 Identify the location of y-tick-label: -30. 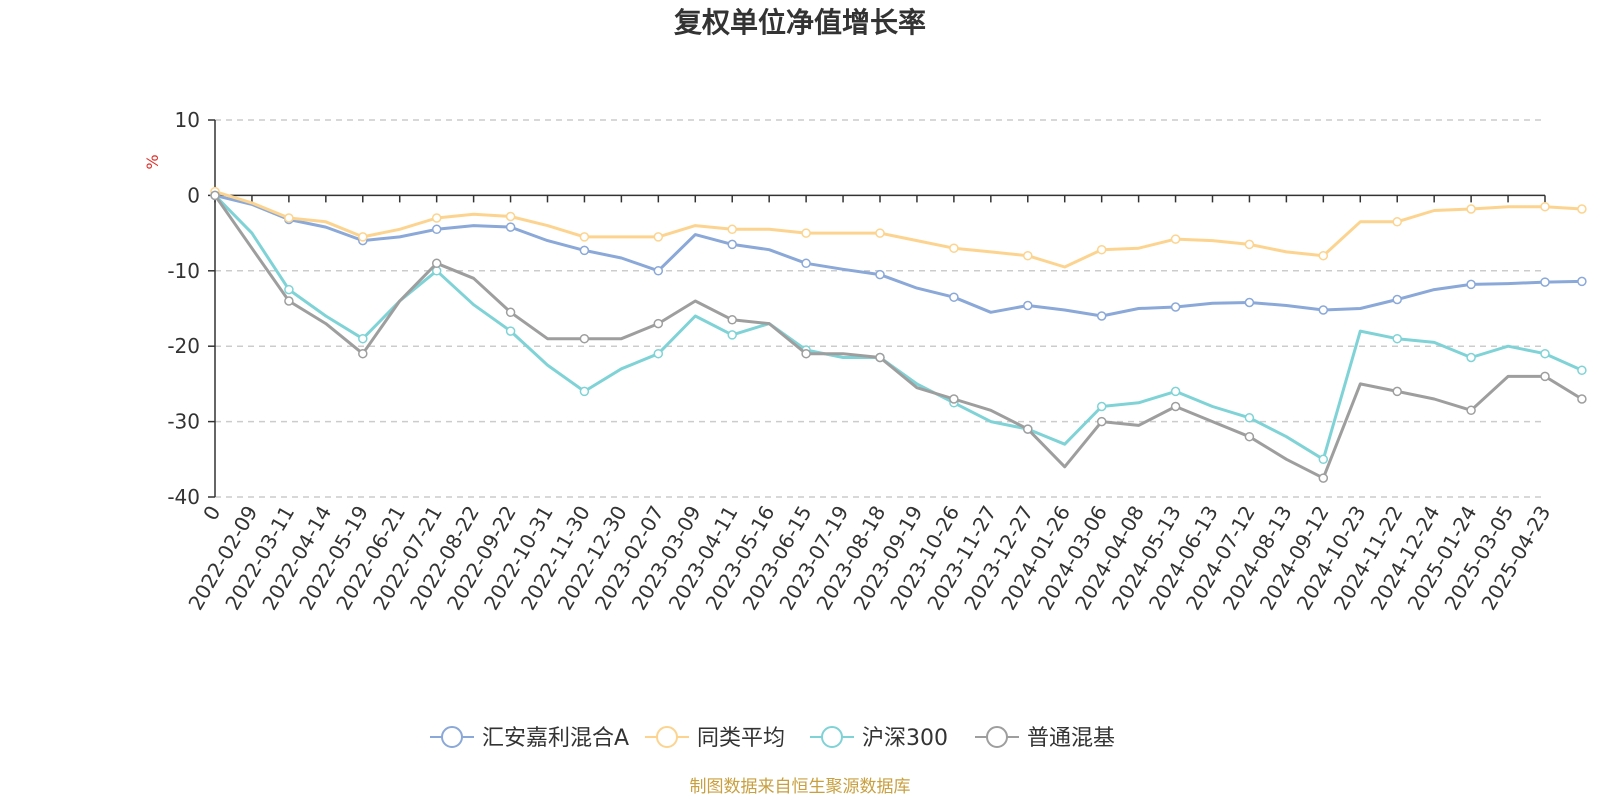
(183, 422).